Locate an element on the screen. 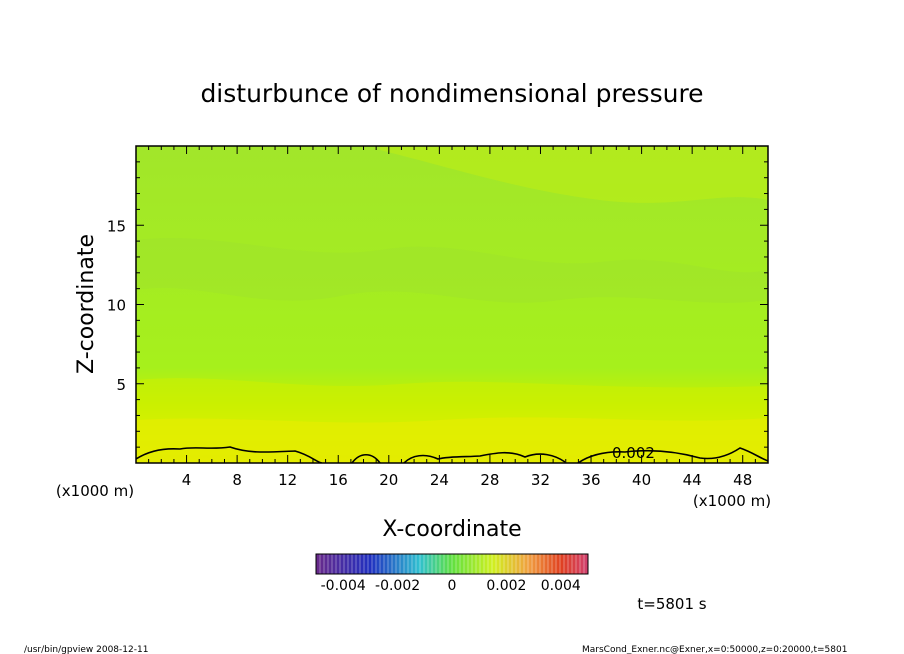 The image size is (904, 654). contour-label: 0.002 is located at coordinates (633, 453).